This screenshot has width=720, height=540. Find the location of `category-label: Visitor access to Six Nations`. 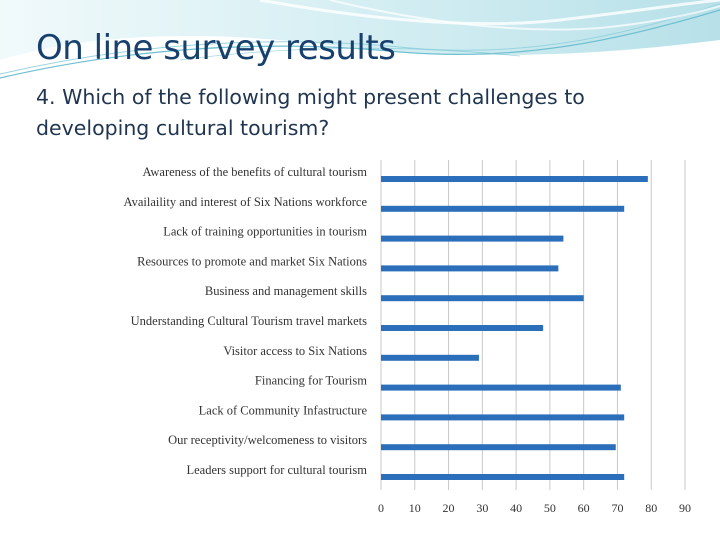

category-label: Visitor access to Six Nations is located at coordinates (295, 351).